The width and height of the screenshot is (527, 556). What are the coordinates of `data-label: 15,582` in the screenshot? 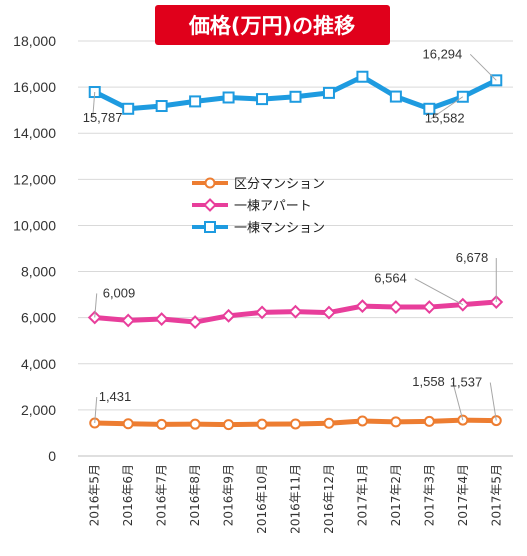 It's located at (445, 118).